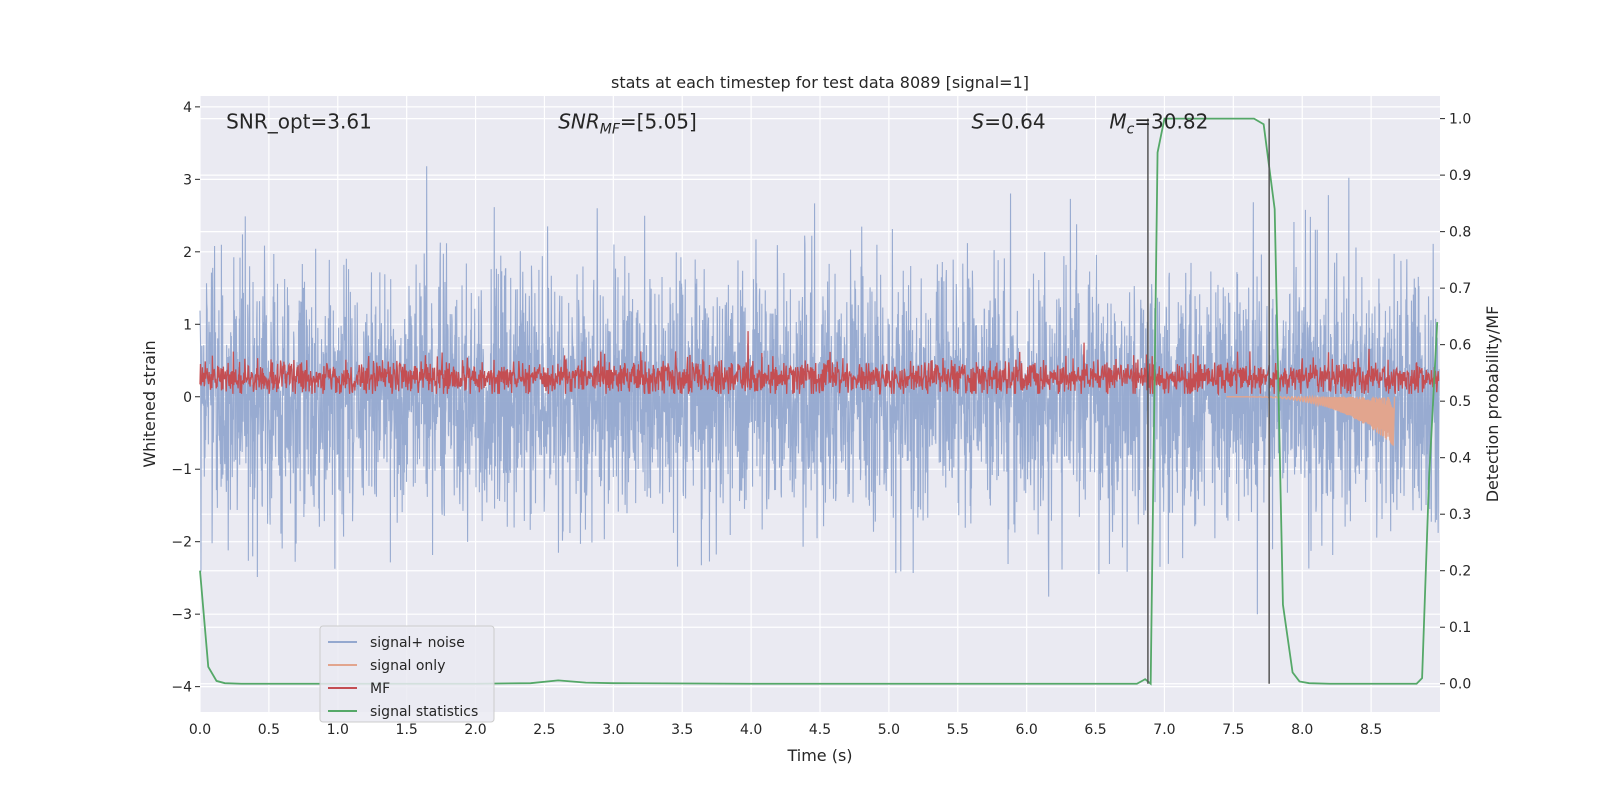  I want to click on y-right-tick-label: 1.0, so click(1460, 120).